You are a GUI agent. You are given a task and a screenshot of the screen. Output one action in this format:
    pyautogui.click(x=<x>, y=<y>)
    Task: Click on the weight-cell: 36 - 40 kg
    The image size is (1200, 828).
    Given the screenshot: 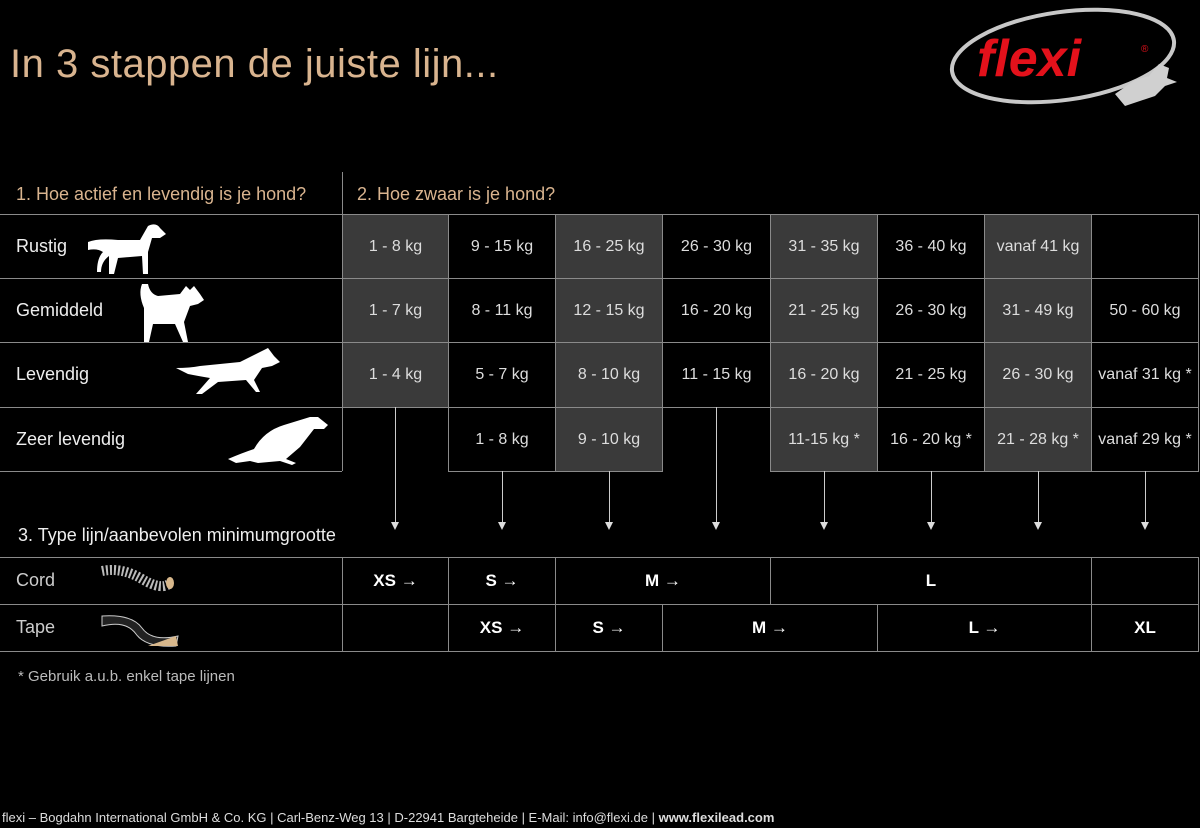 What is the action you would take?
    pyautogui.click(x=931, y=246)
    